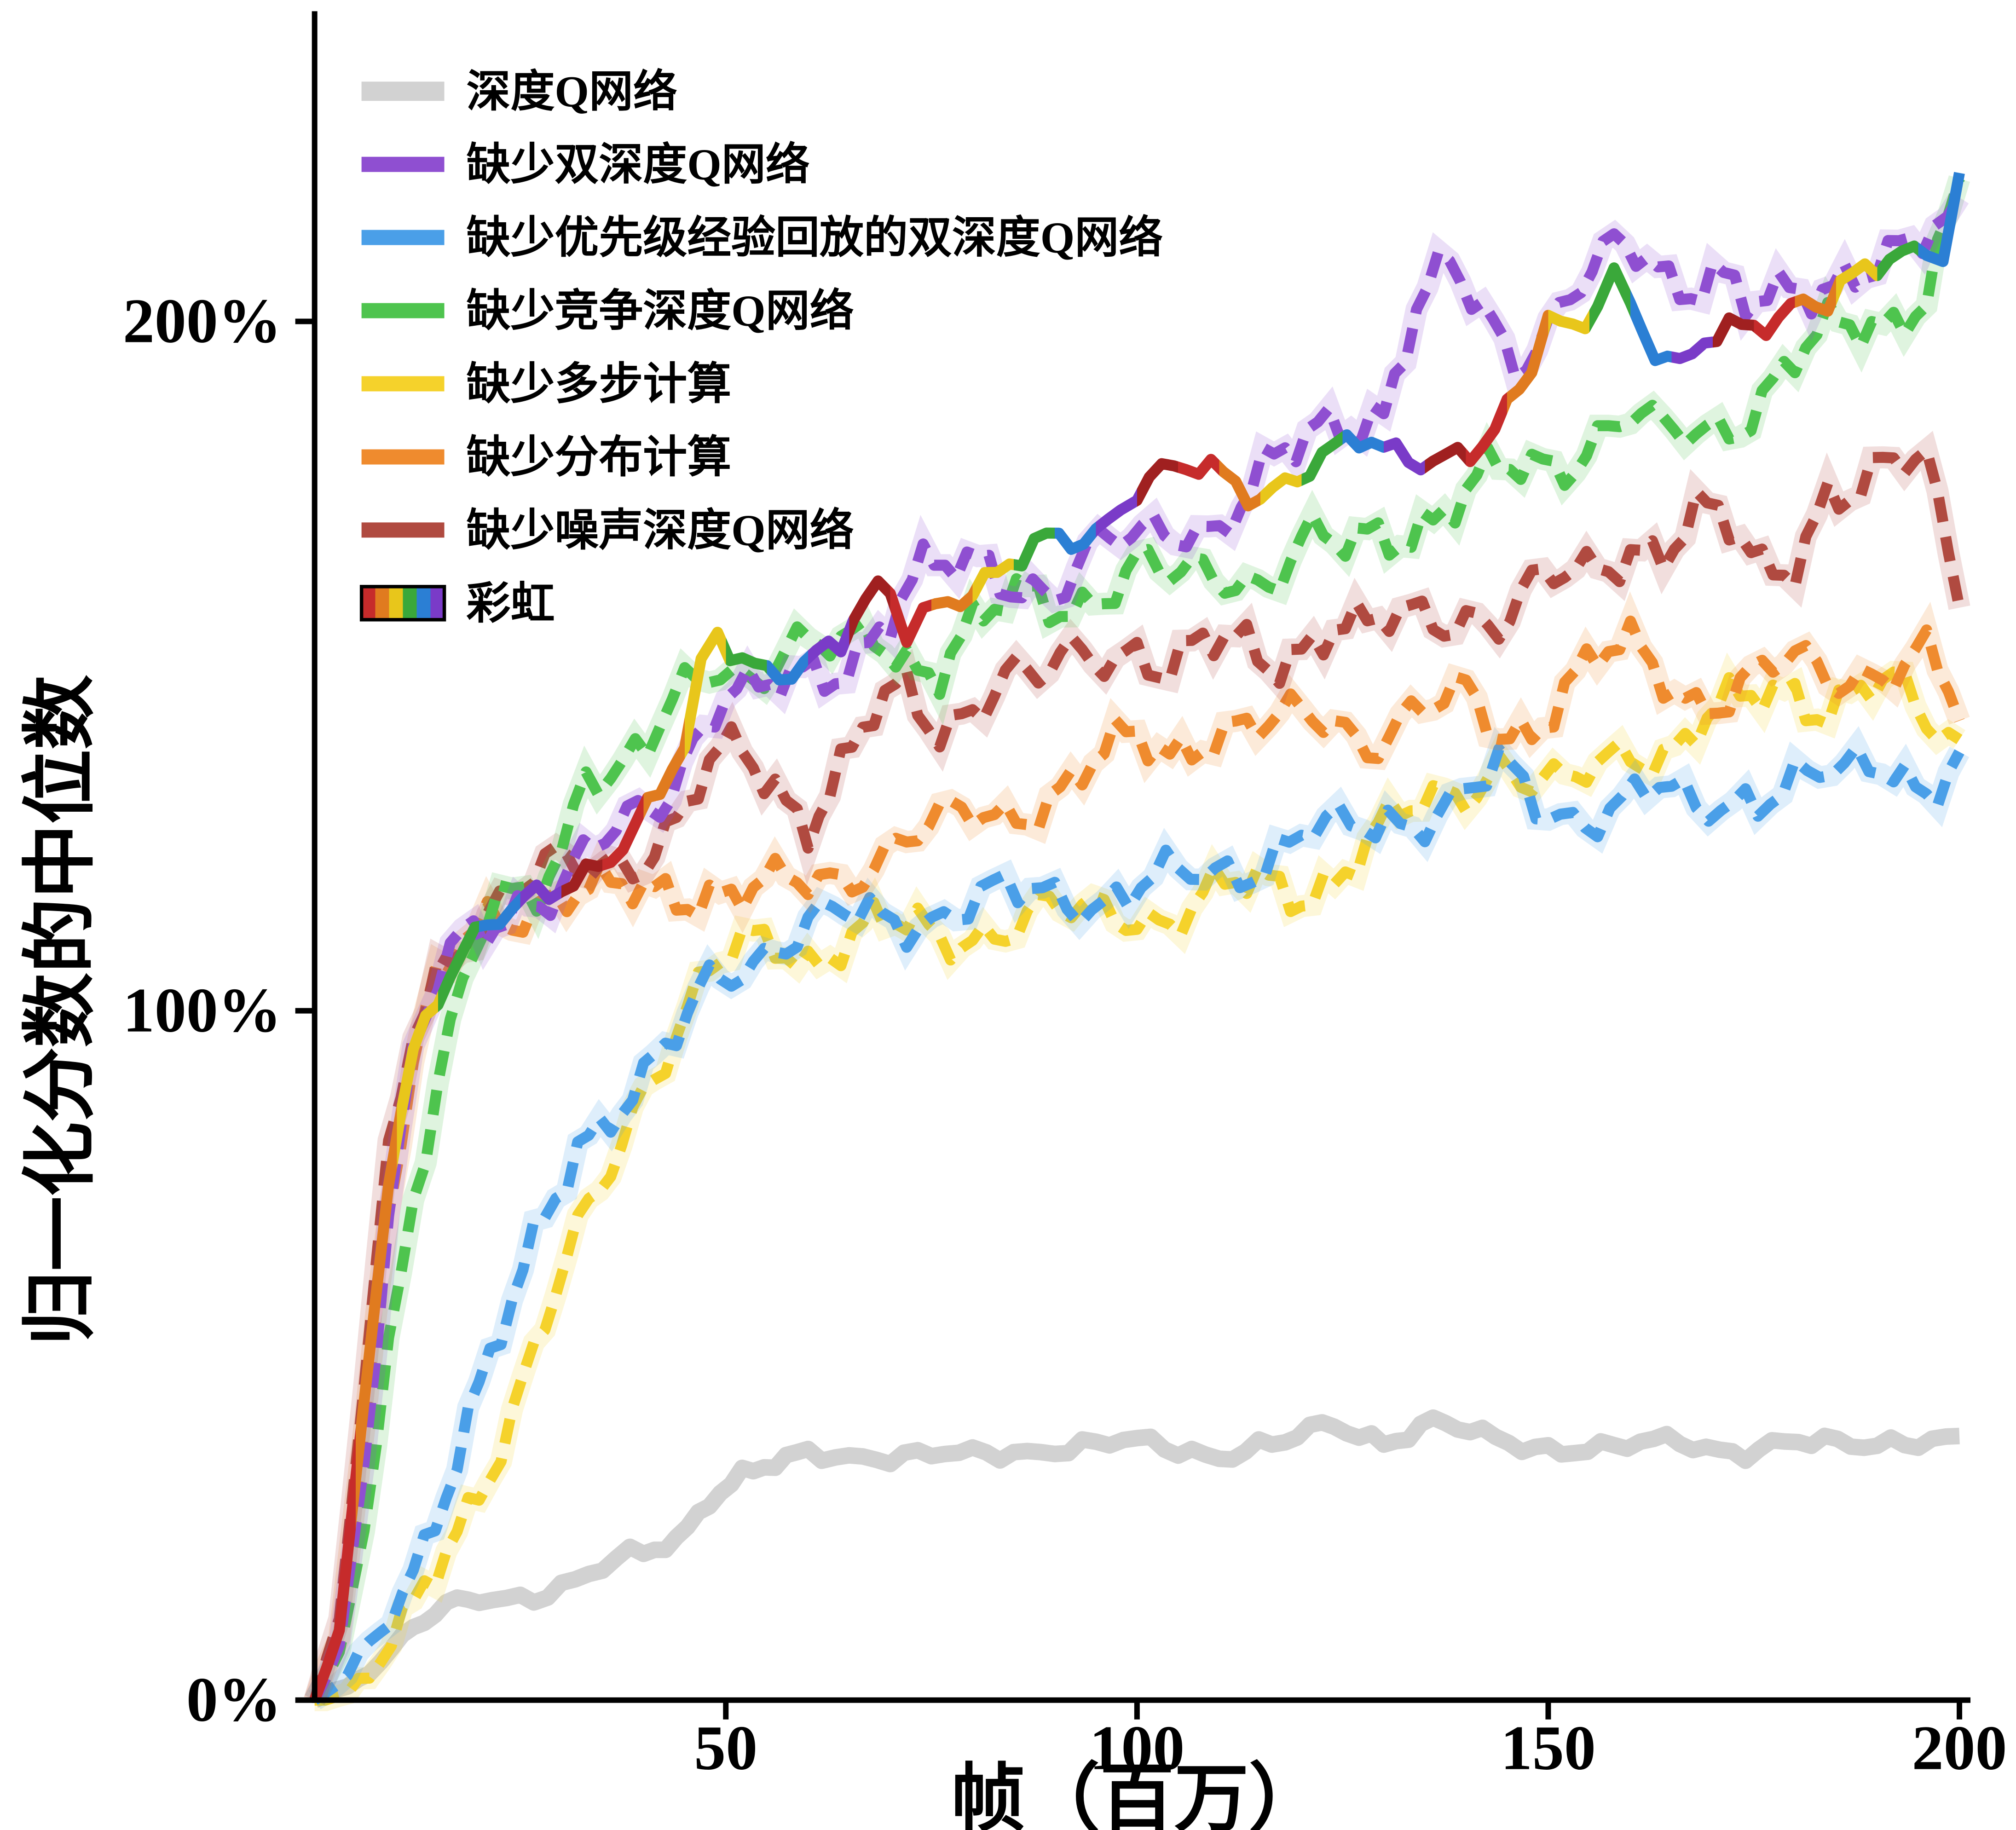 The image size is (2016, 1830). I want to click on x-tick-label: 200, so click(1960, 1748).